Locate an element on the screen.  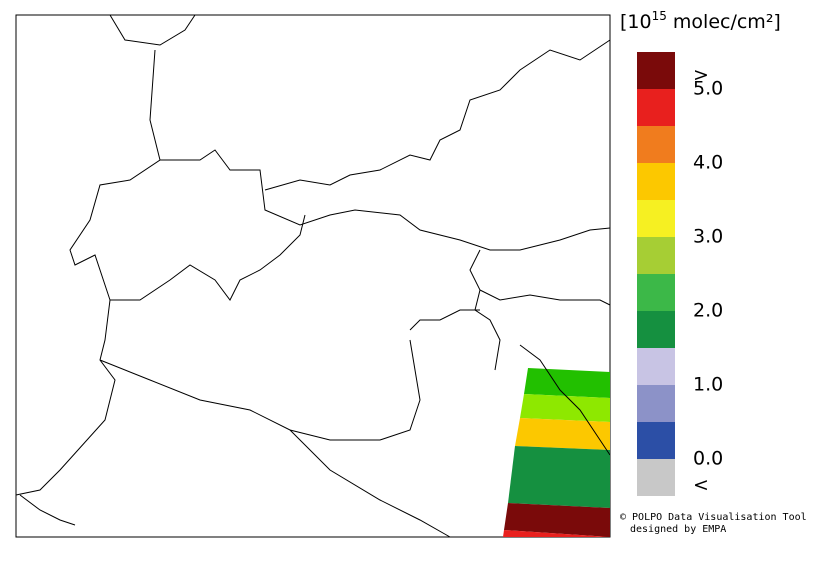
colorbar-label: 1.0 is located at coordinates (708, 385).